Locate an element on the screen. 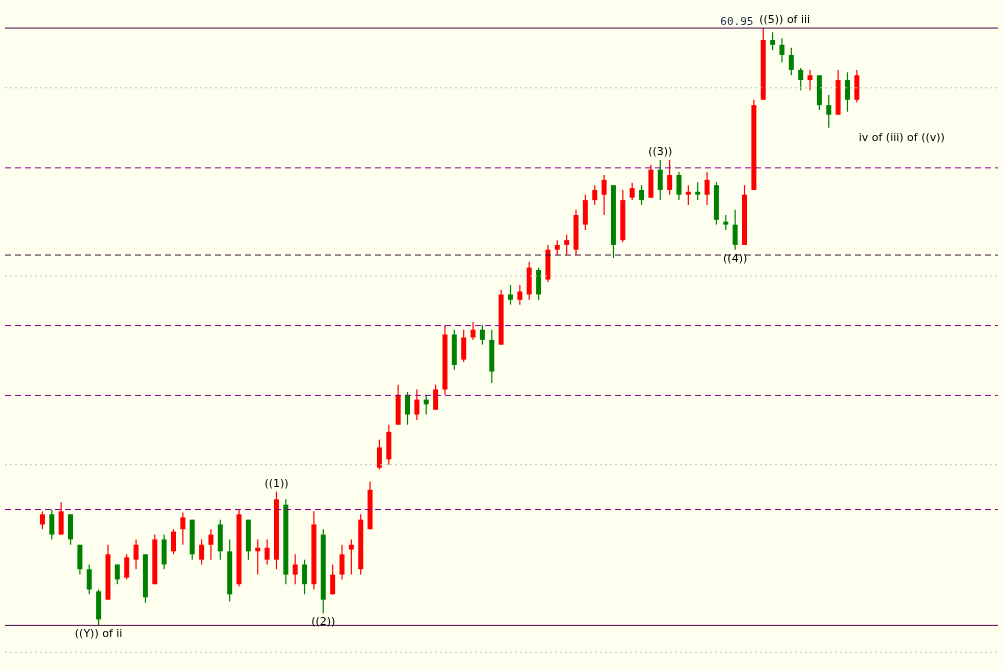 The height and width of the screenshot is (671, 1003). annotation: ((1)) is located at coordinates (276, 483).